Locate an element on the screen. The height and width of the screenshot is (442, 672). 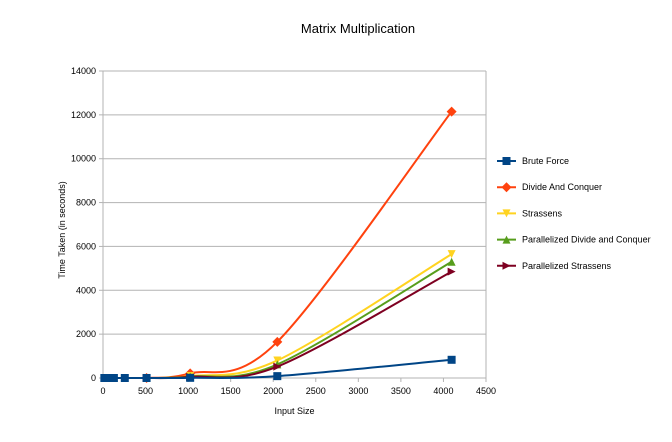
legend-item: Parallelized Divide and Conquer is located at coordinates (574, 240).